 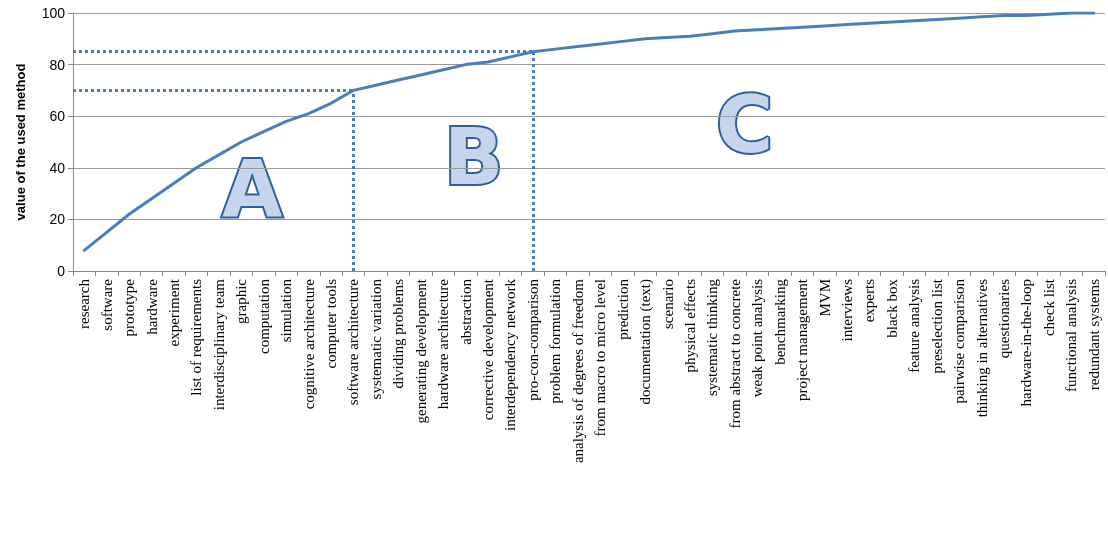 What do you see at coordinates (218, 344) in the screenshot?
I see `x-tick-label: interdisciplinary team` at bounding box center [218, 344].